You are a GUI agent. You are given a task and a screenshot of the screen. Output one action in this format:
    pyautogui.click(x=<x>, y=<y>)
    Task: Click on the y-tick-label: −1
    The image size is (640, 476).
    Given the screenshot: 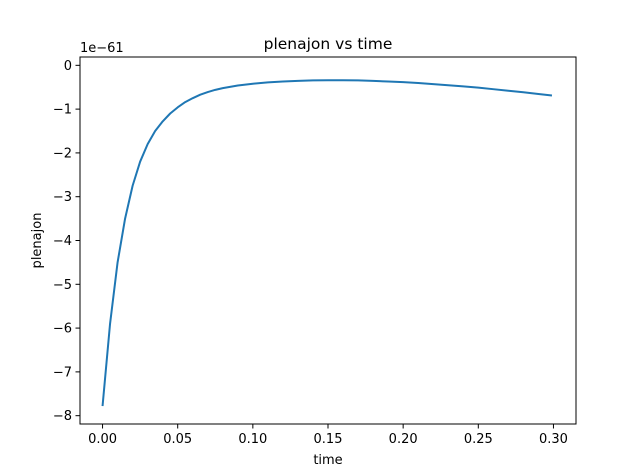 What is the action you would take?
    pyautogui.click(x=62, y=110)
    